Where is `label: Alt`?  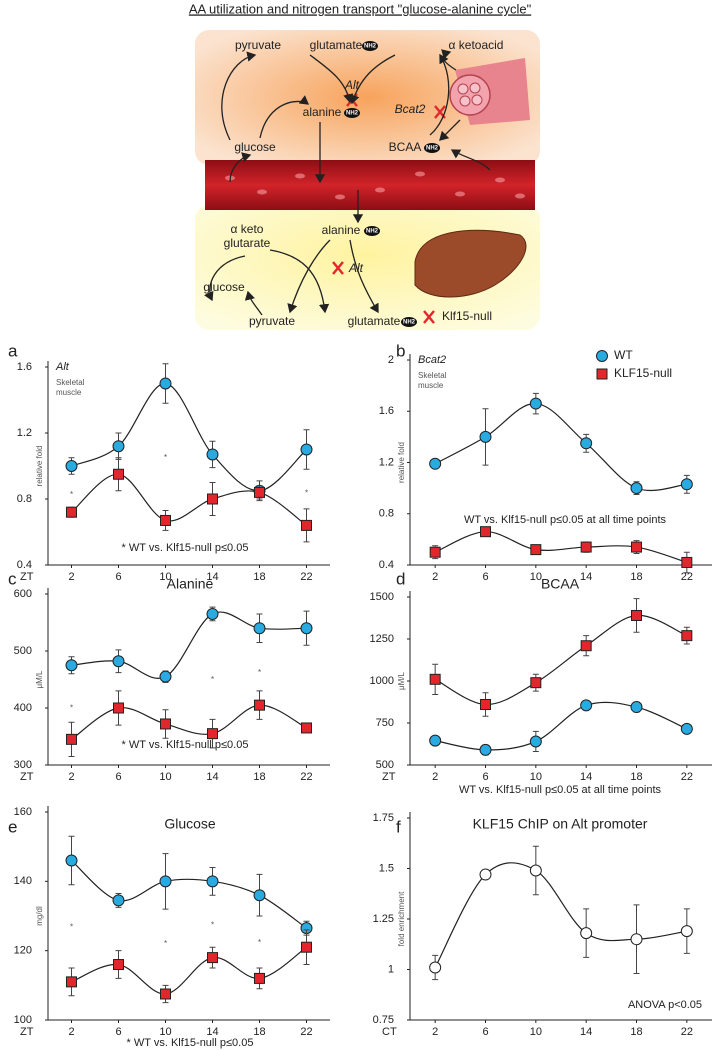
label: Alt is located at coordinates (352, 85).